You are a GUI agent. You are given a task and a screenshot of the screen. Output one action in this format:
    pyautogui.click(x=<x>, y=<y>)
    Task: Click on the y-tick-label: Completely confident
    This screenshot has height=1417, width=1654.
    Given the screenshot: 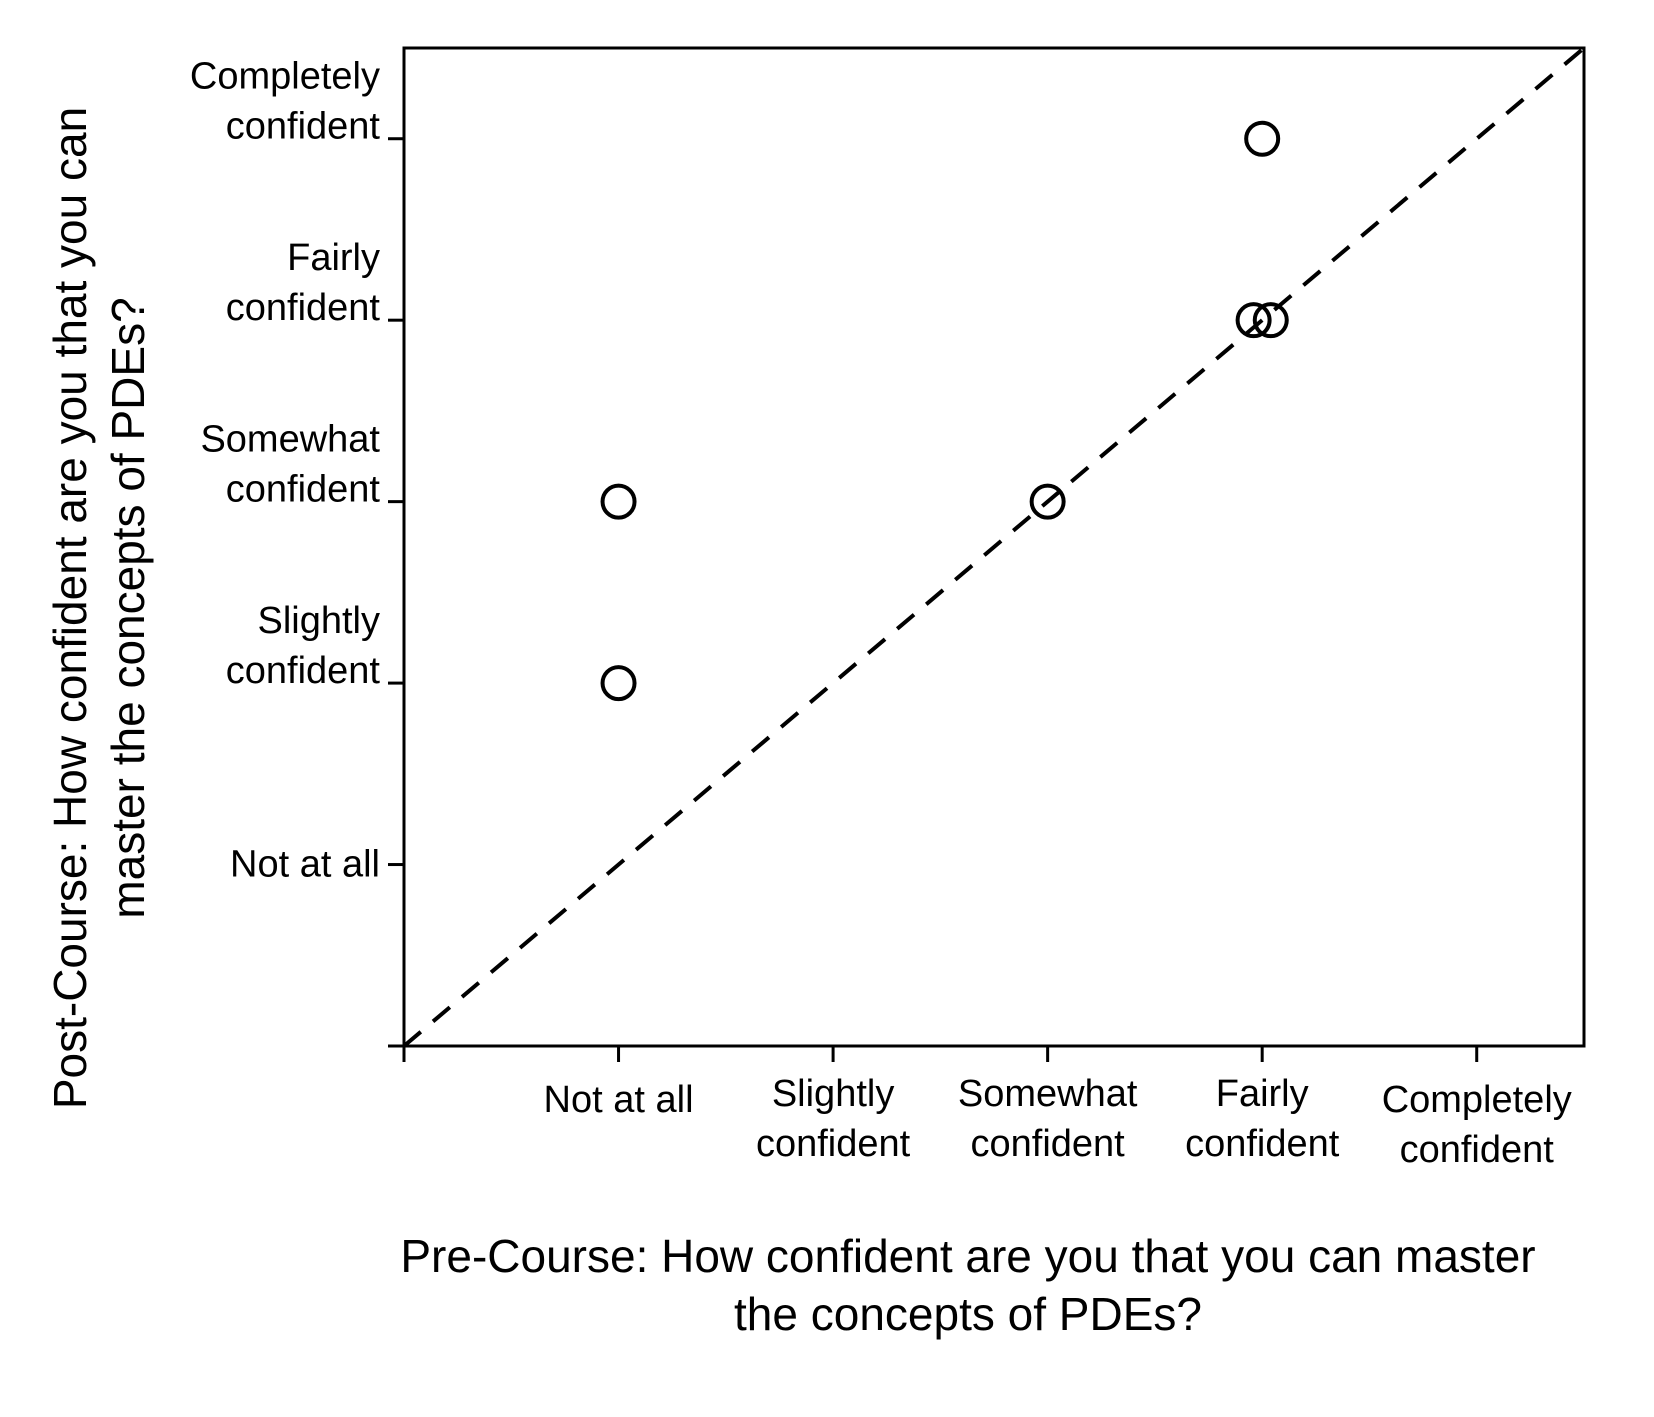 What is the action you would take?
    pyautogui.click(x=285, y=102)
    